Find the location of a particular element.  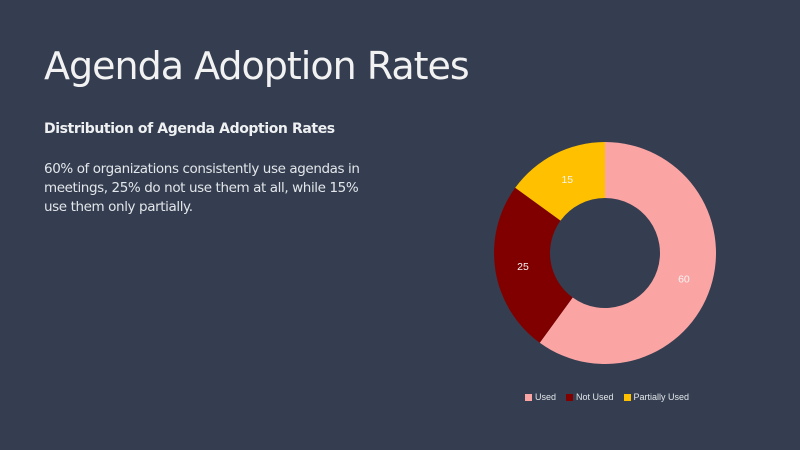

data-label: 25 is located at coordinates (523, 267).